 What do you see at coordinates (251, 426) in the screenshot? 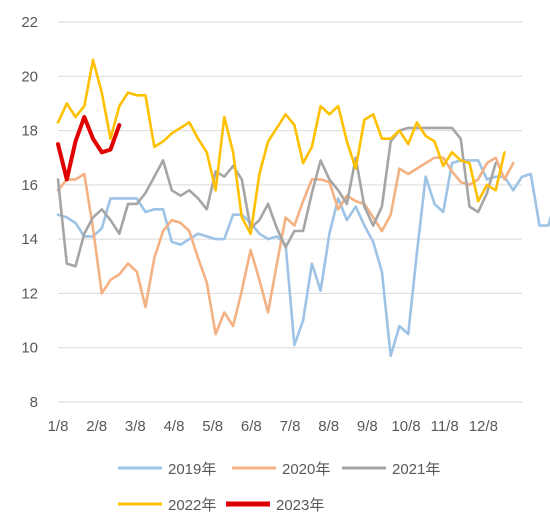
I see `x-tick-label: 6/8` at bounding box center [251, 426].